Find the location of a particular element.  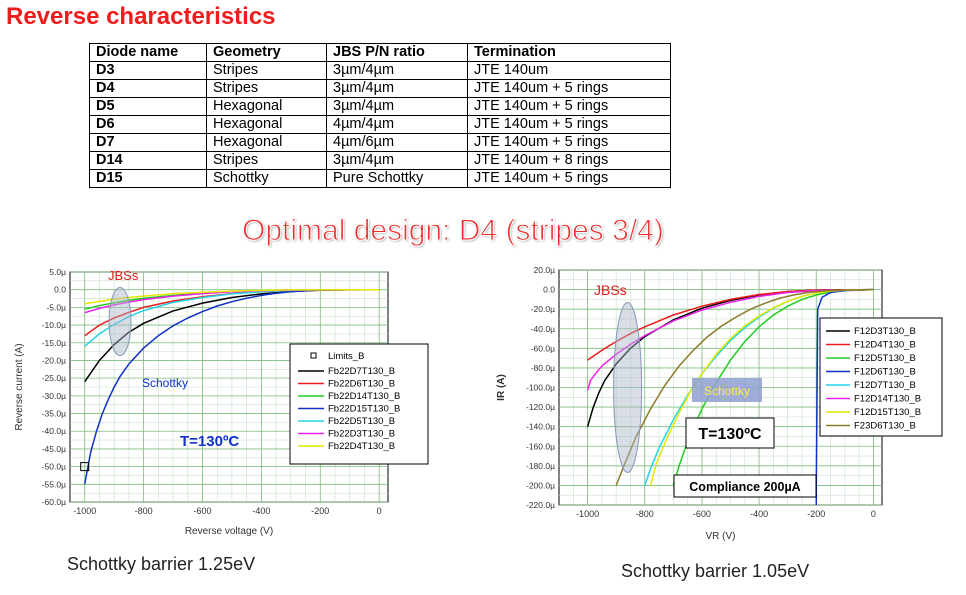

table-header-cell: JBS P/N ratio is located at coordinates (397, 52).